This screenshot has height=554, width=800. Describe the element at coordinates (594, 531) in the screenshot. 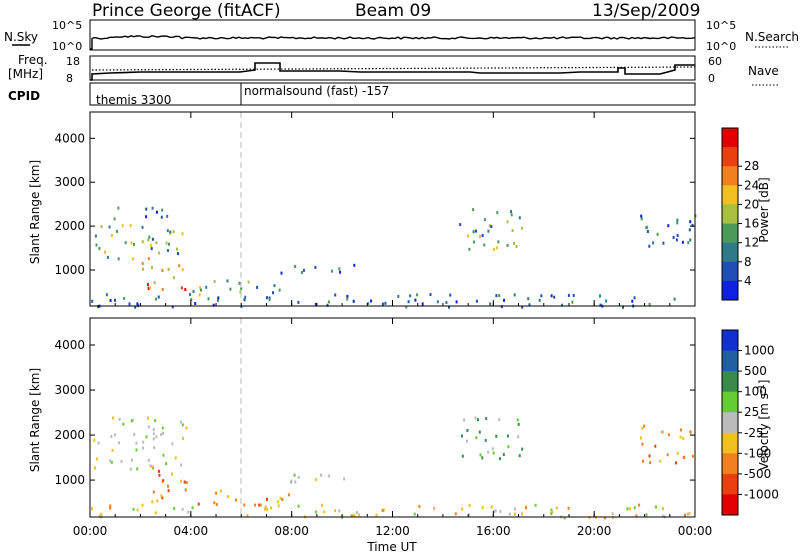

I see `x-tick-label: 20:00` at that location.